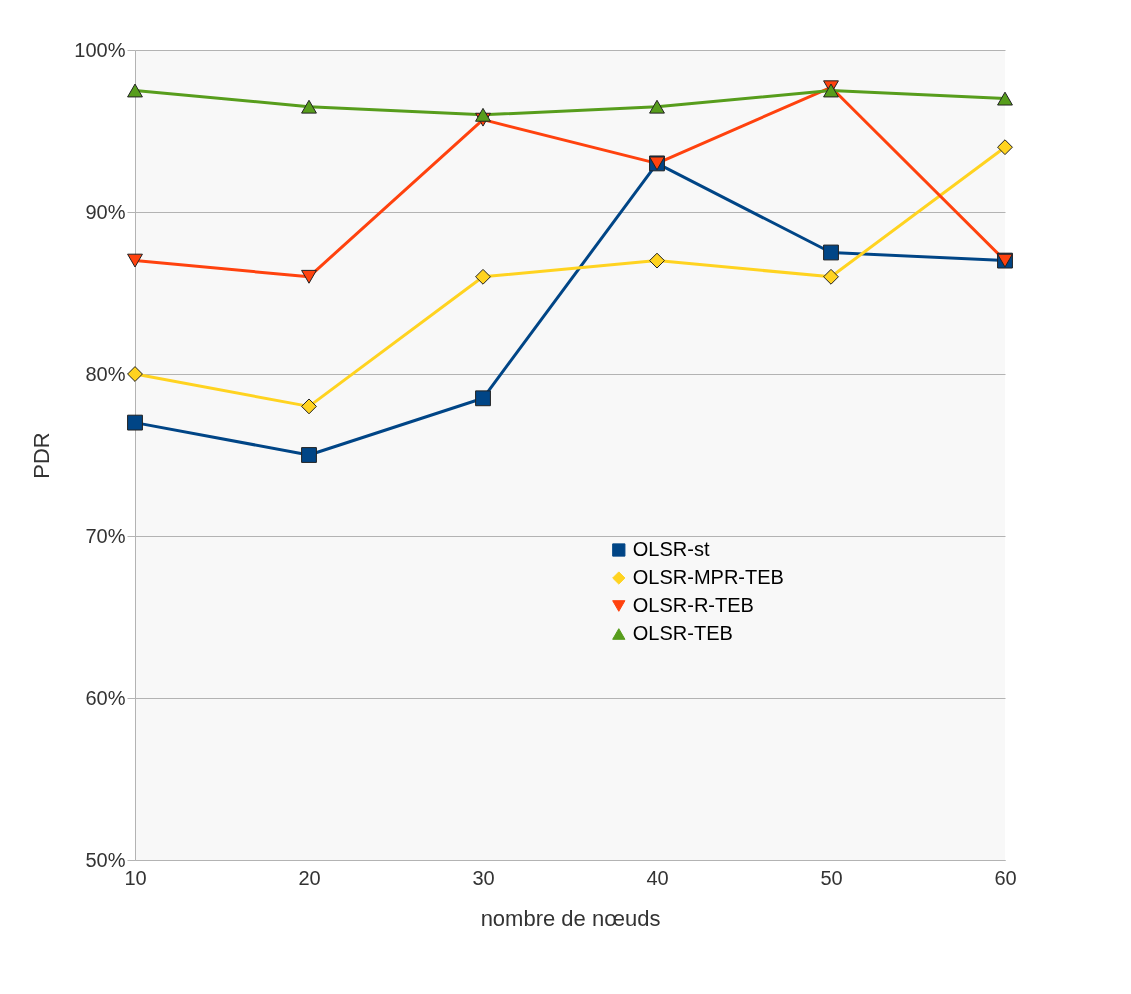 The height and width of the screenshot is (994, 1131). Describe the element at coordinates (693, 605) in the screenshot. I see `legend-label: OLSR-R-TEB` at that location.